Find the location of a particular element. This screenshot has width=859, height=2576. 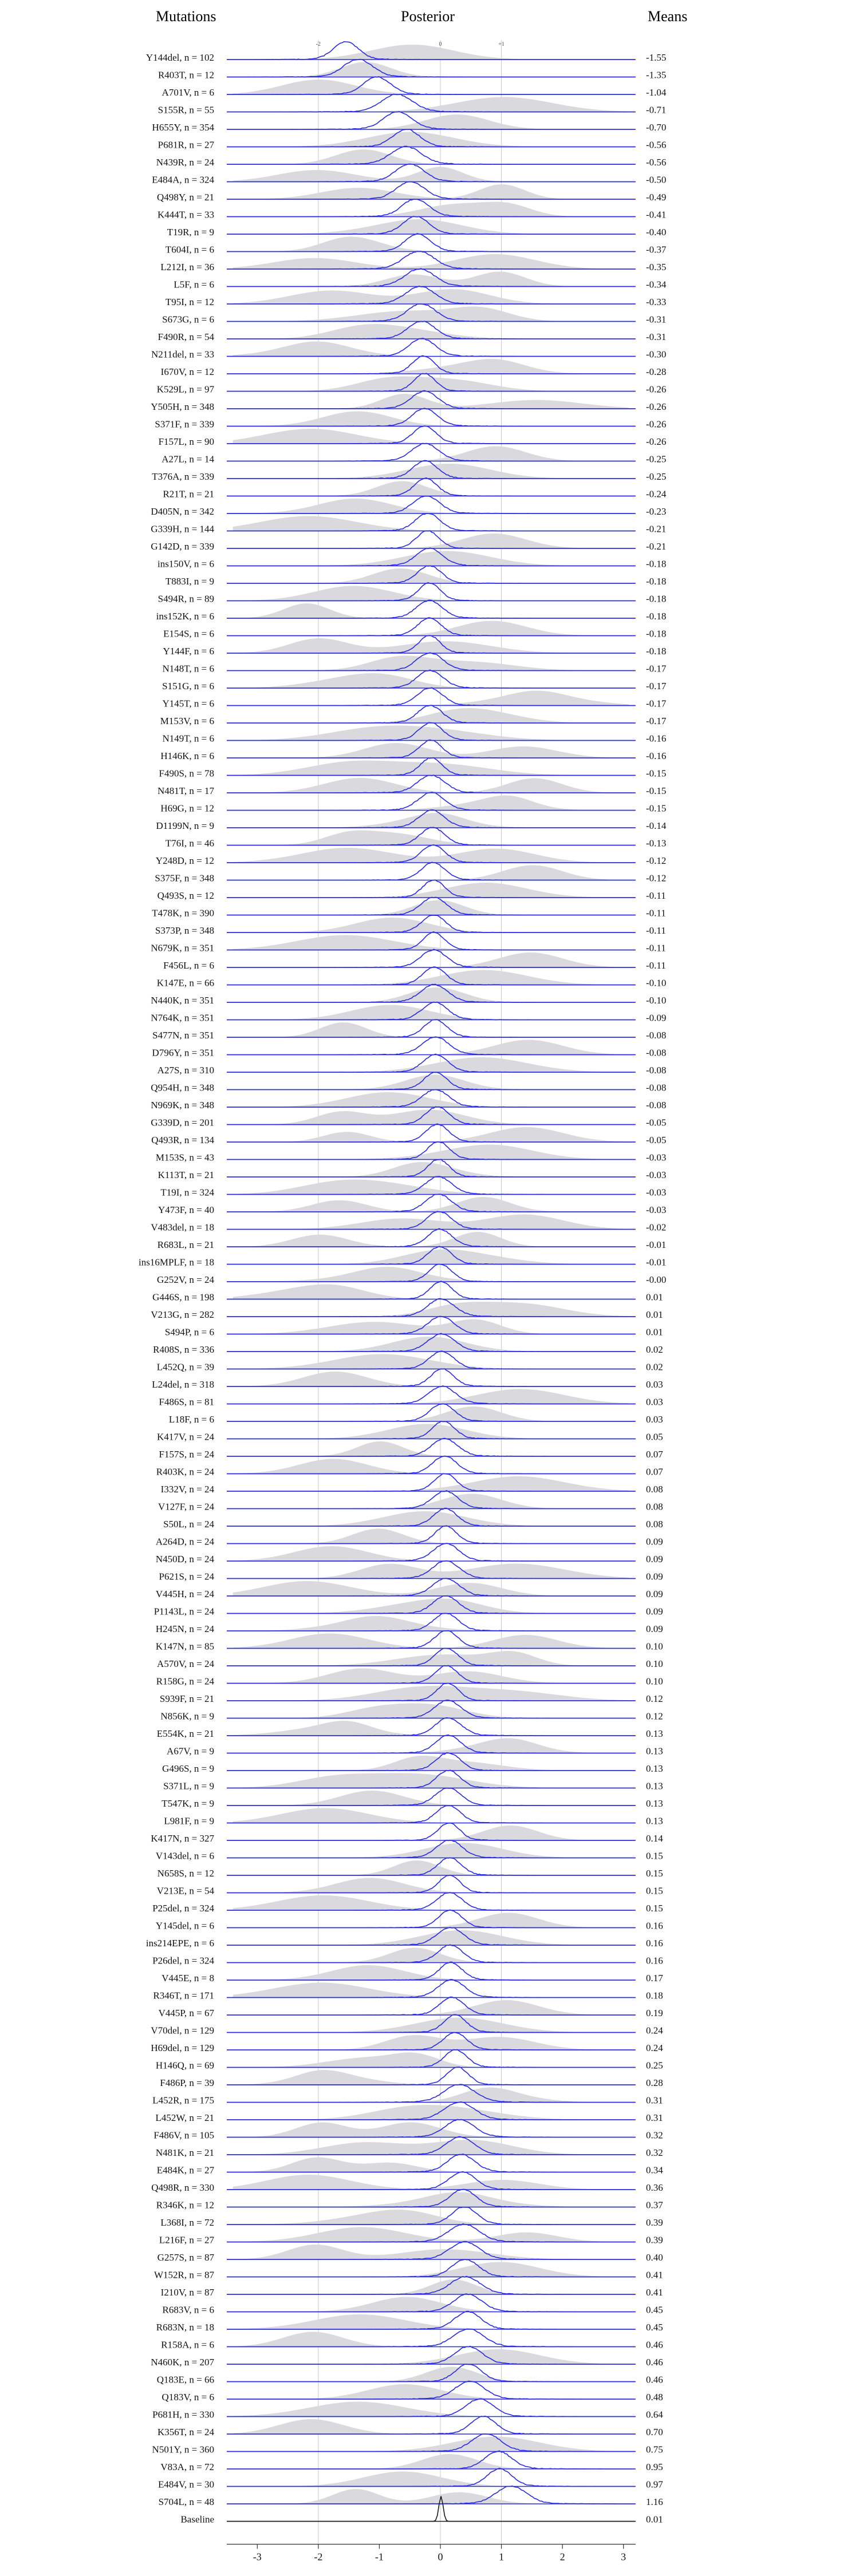

mean-value: 0.02 is located at coordinates (654, 1349).